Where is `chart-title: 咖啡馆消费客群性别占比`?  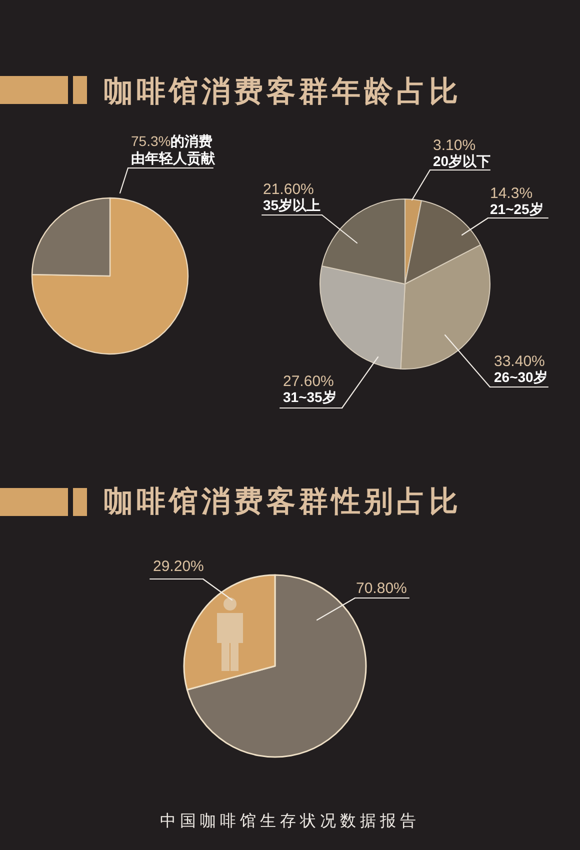 chart-title: 咖啡馆消费客群性别占比 is located at coordinates (283, 501).